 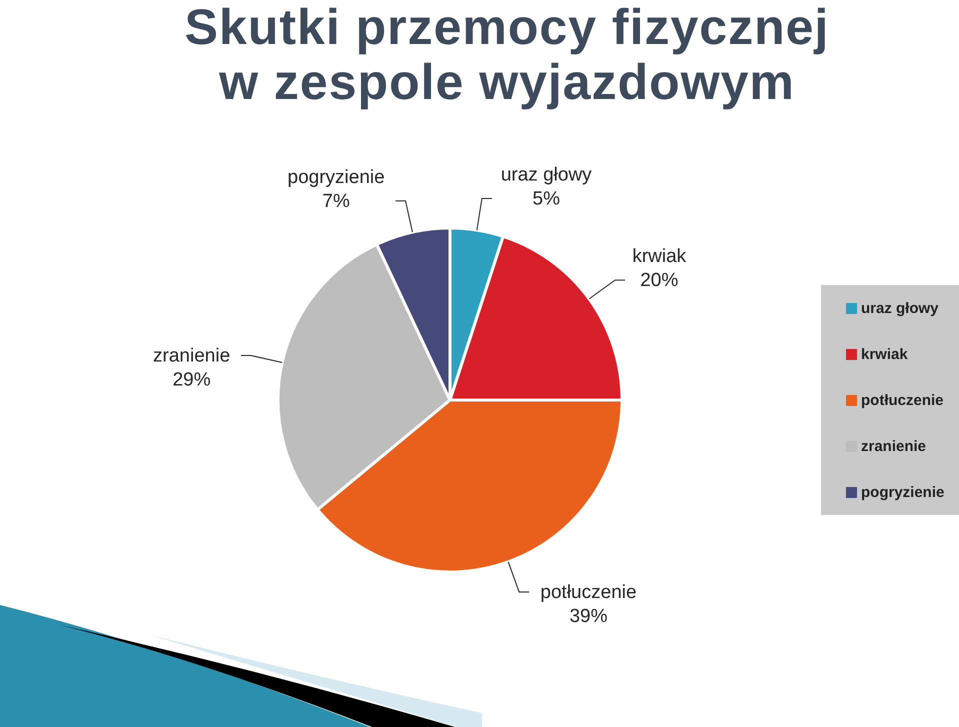 I want to click on slice-label: pogryzienie, so click(x=336, y=177).